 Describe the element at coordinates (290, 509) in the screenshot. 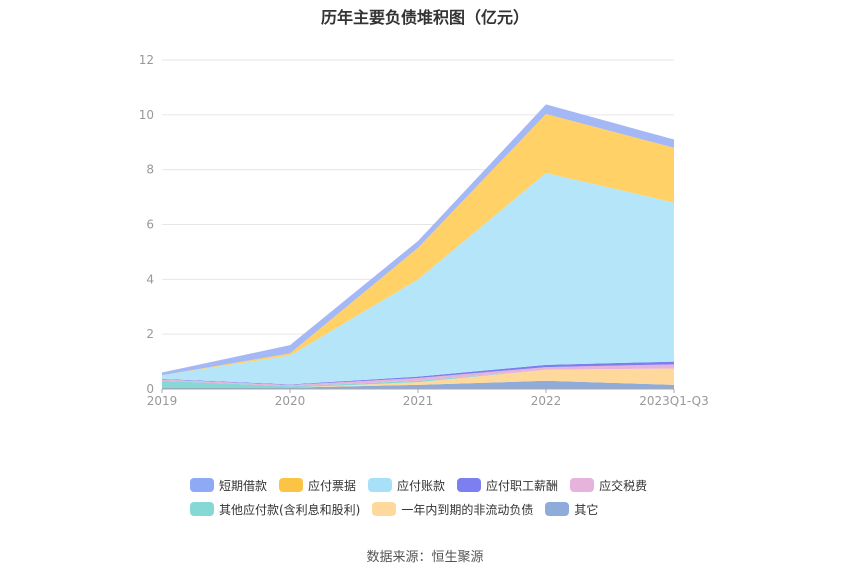

I see `legend-label: 其他应付款(含利息和股利)` at that location.